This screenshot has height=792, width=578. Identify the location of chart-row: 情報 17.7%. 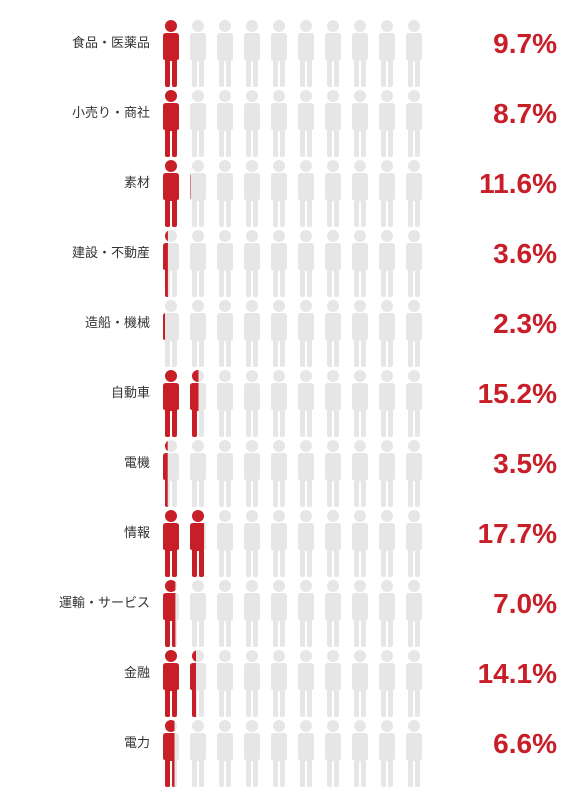
(289, 538).